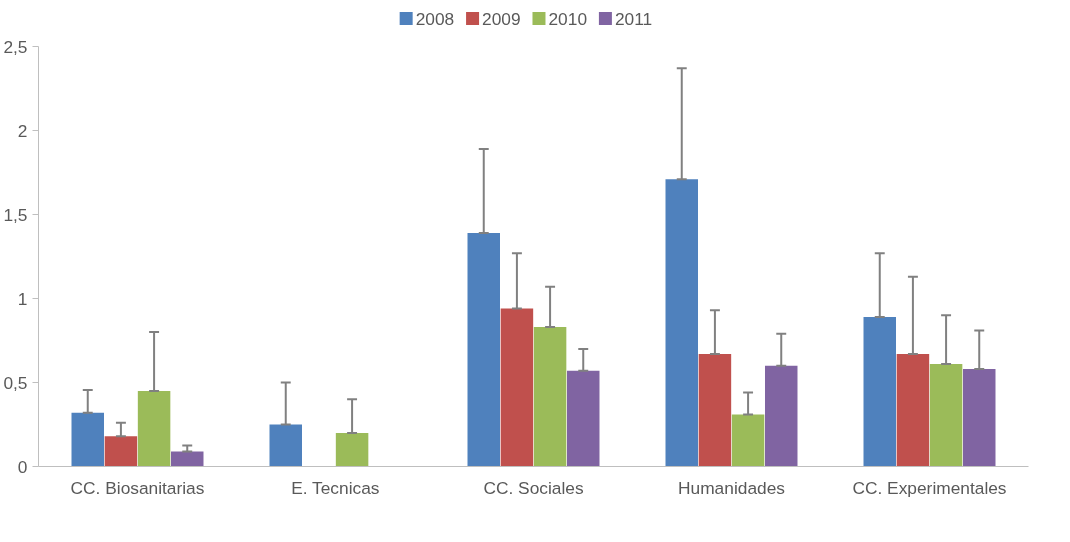 The image size is (1070, 542). Describe the element at coordinates (15, 214) in the screenshot. I see `y-tick-label: 1,5` at that location.